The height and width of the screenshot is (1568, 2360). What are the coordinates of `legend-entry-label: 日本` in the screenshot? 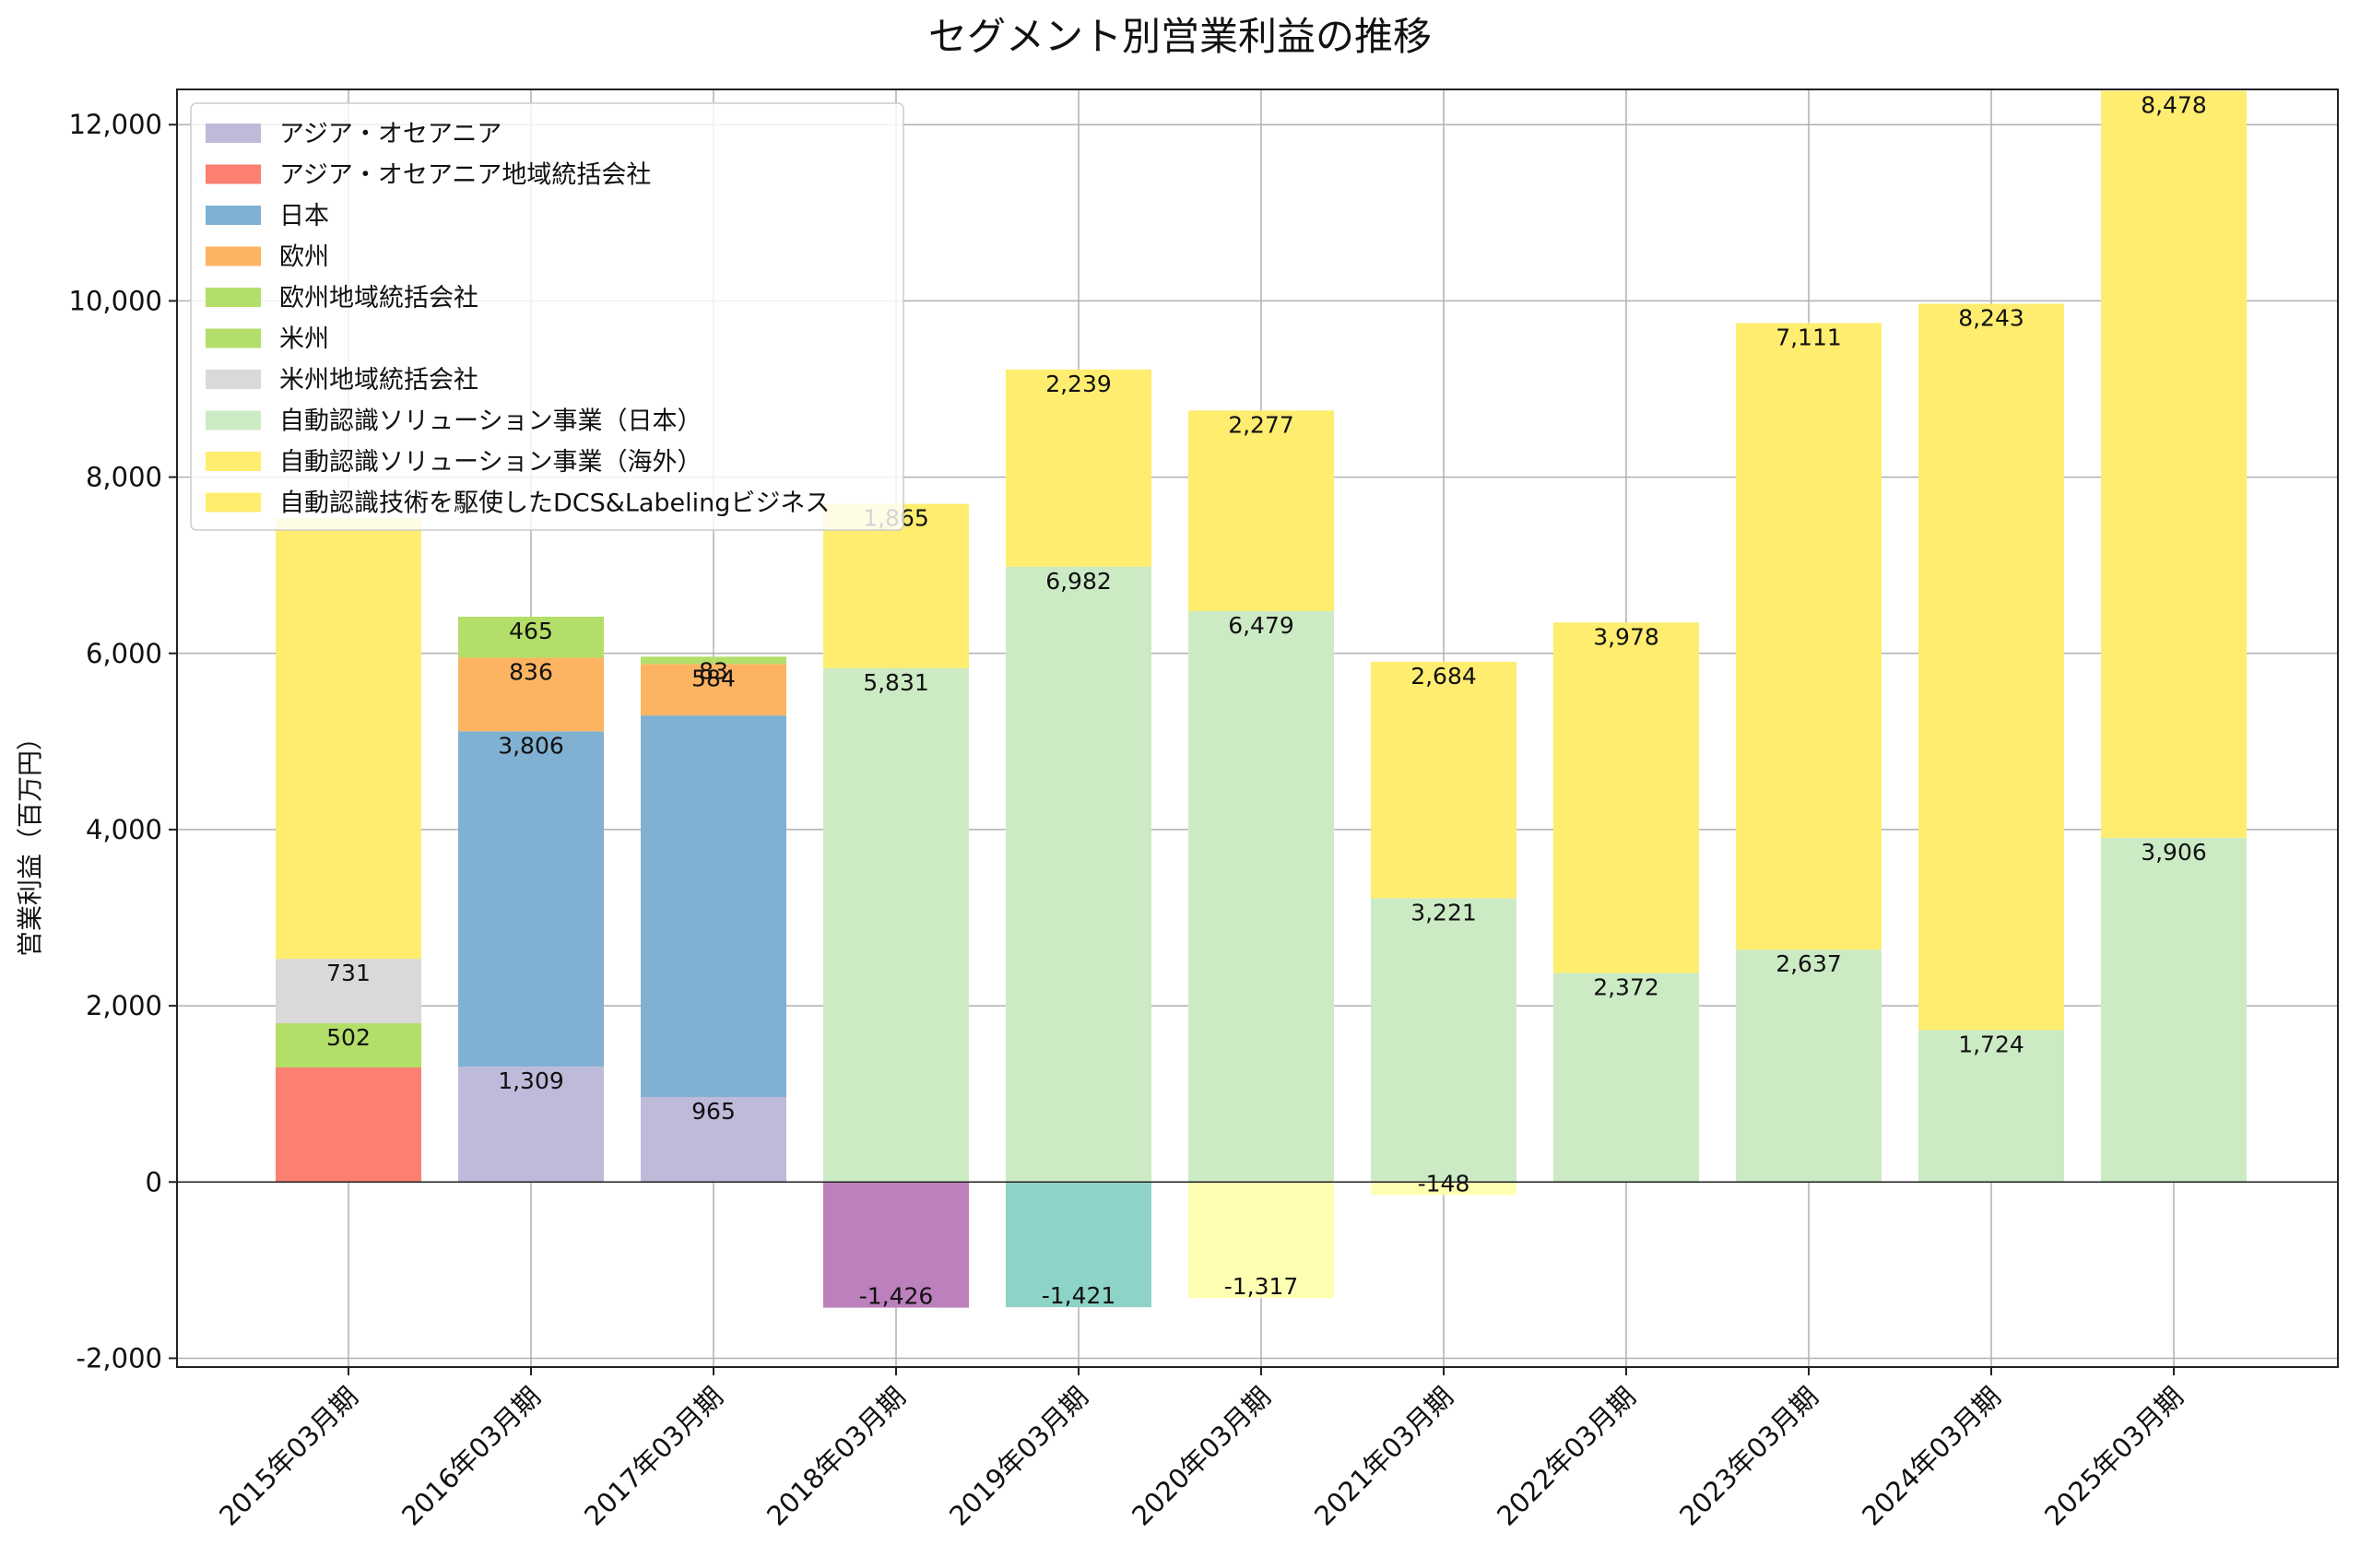 It's located at (304, 216).